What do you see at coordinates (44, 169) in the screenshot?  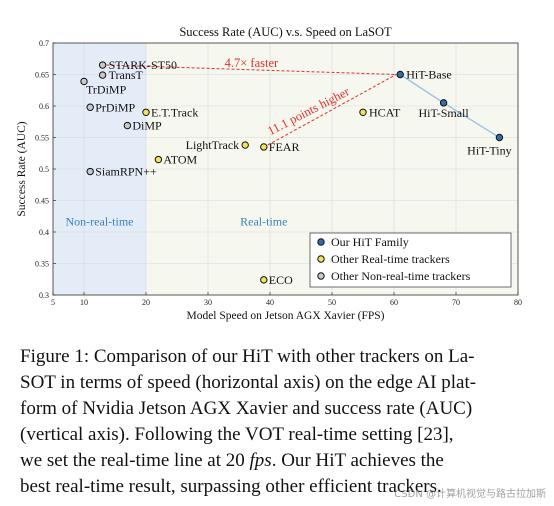 I see `y-tick-label: 0.5` at bounding box center [44, 169].